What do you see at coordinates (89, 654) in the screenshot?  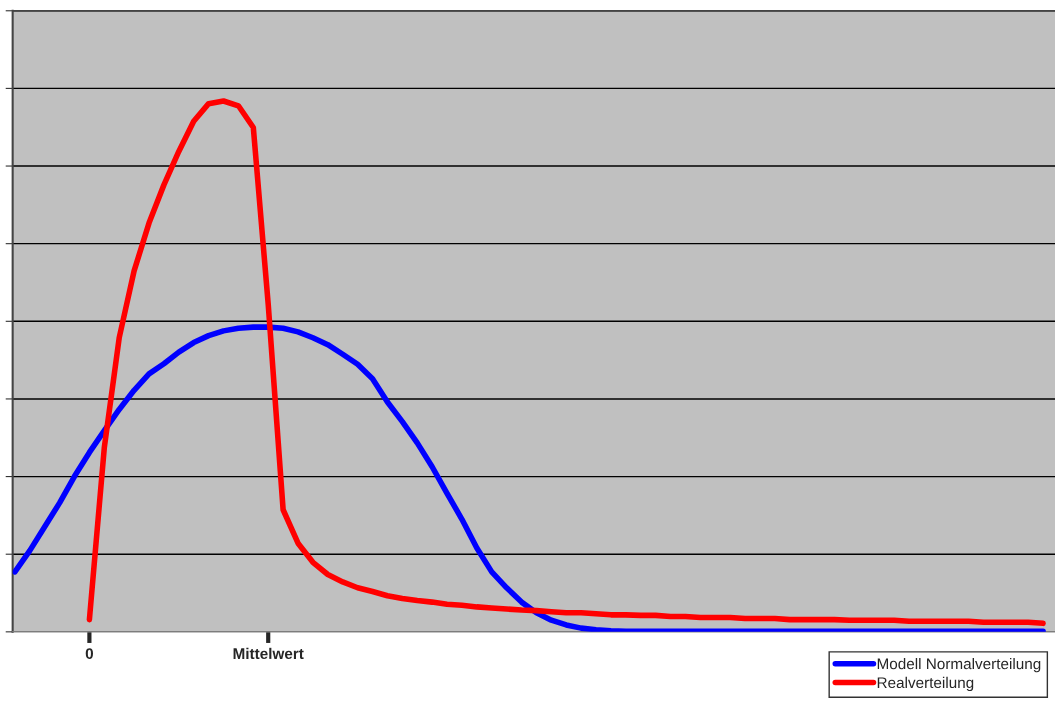 I see `x-tick-label: 0` at bounding box center [89, 654].